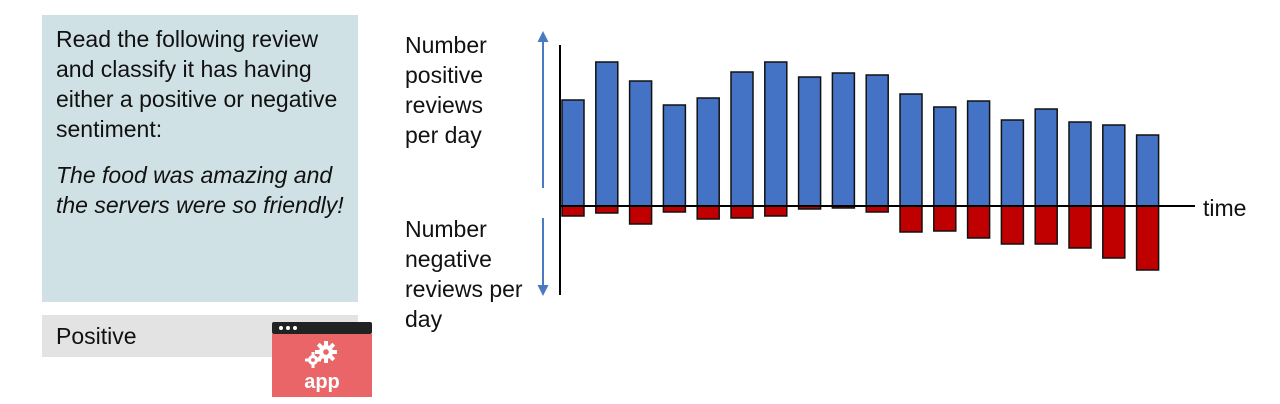 The image size is (1280, 404). I want to click on time-axis-label: time, so click(1225, 208).